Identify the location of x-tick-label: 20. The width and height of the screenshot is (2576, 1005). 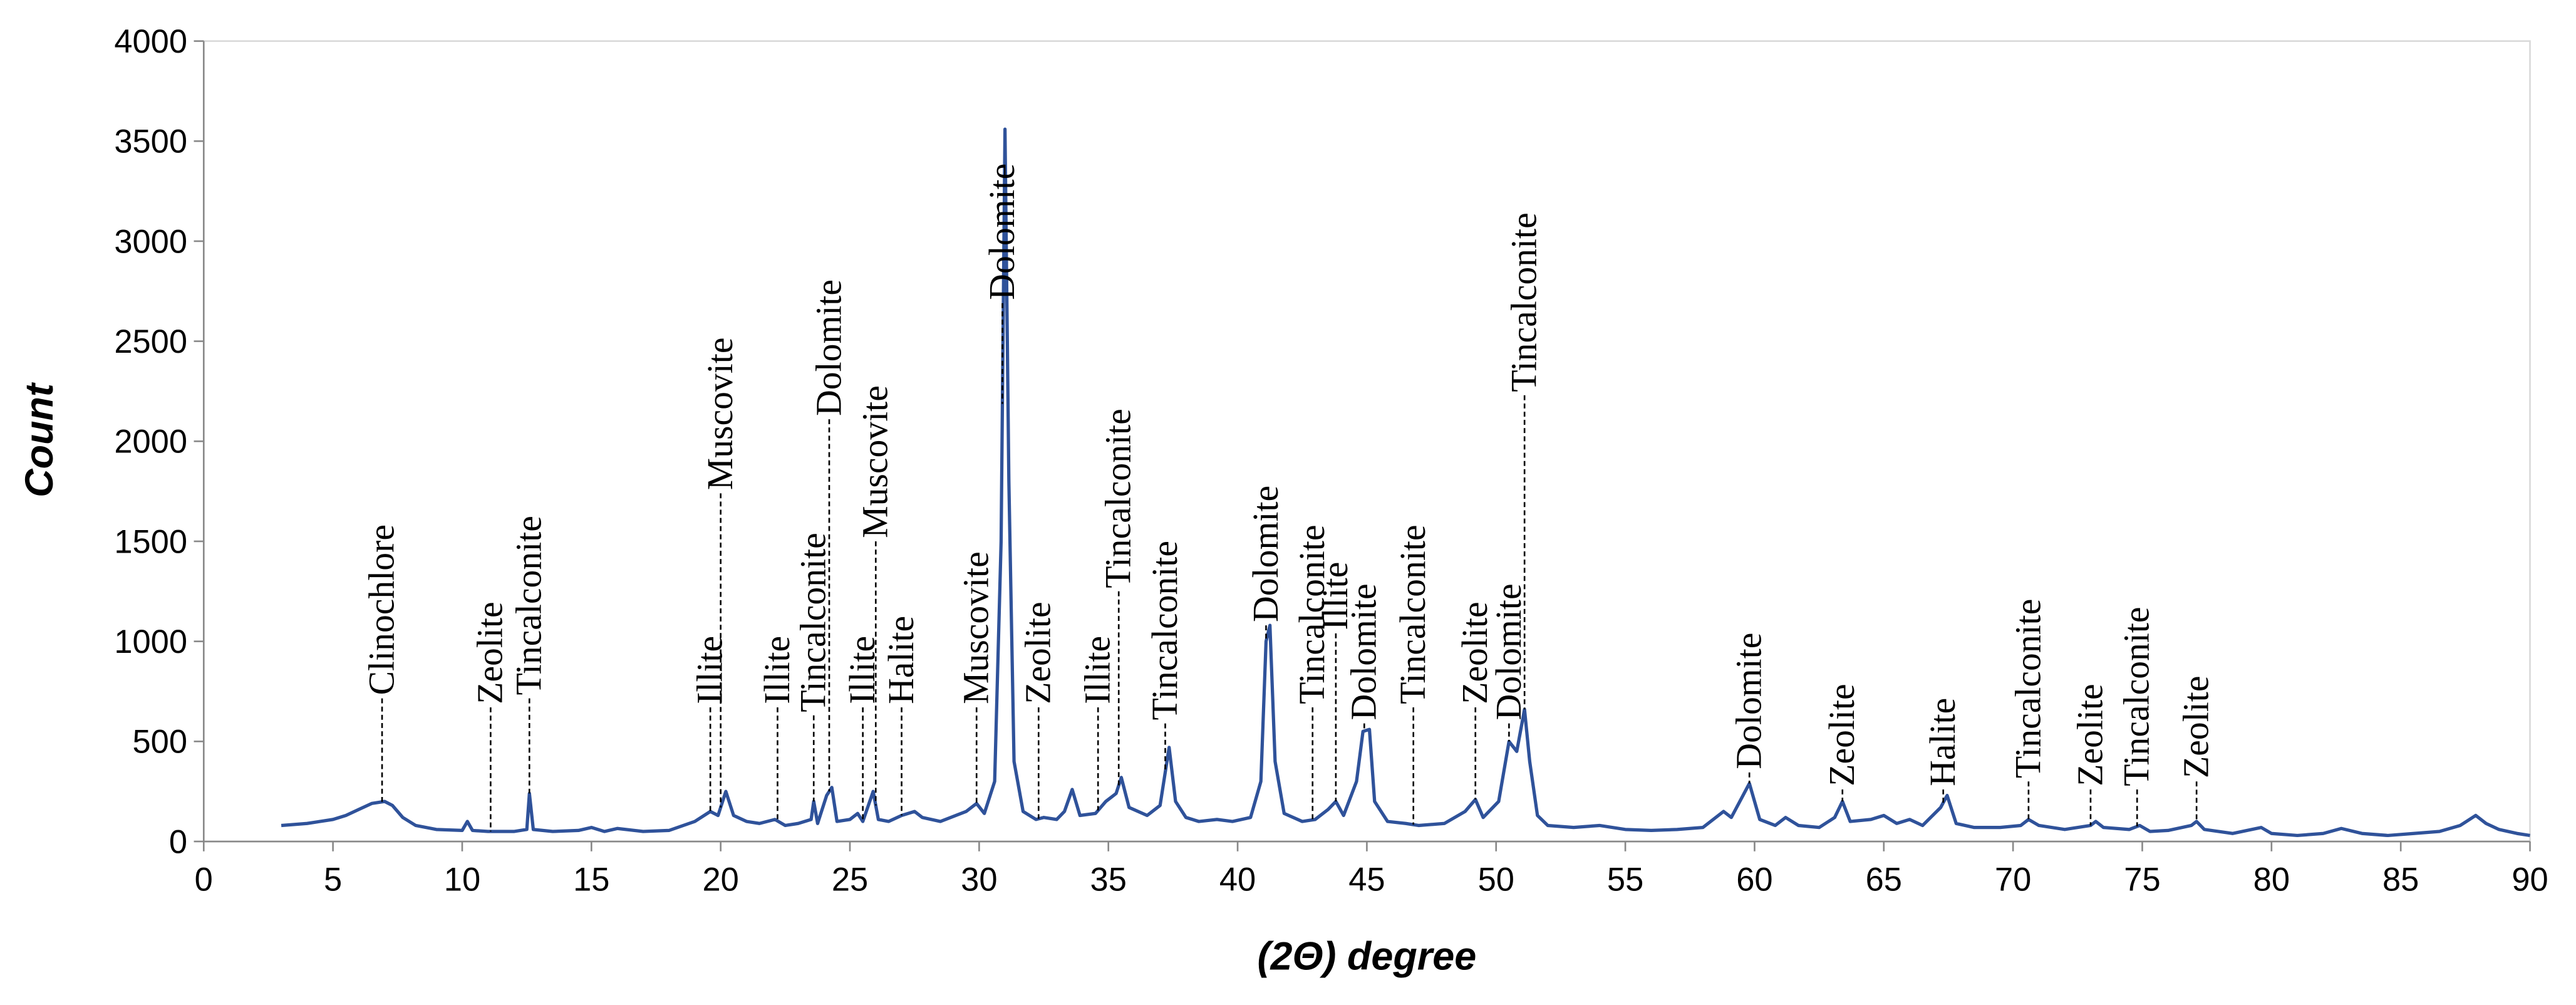
(720, 880).